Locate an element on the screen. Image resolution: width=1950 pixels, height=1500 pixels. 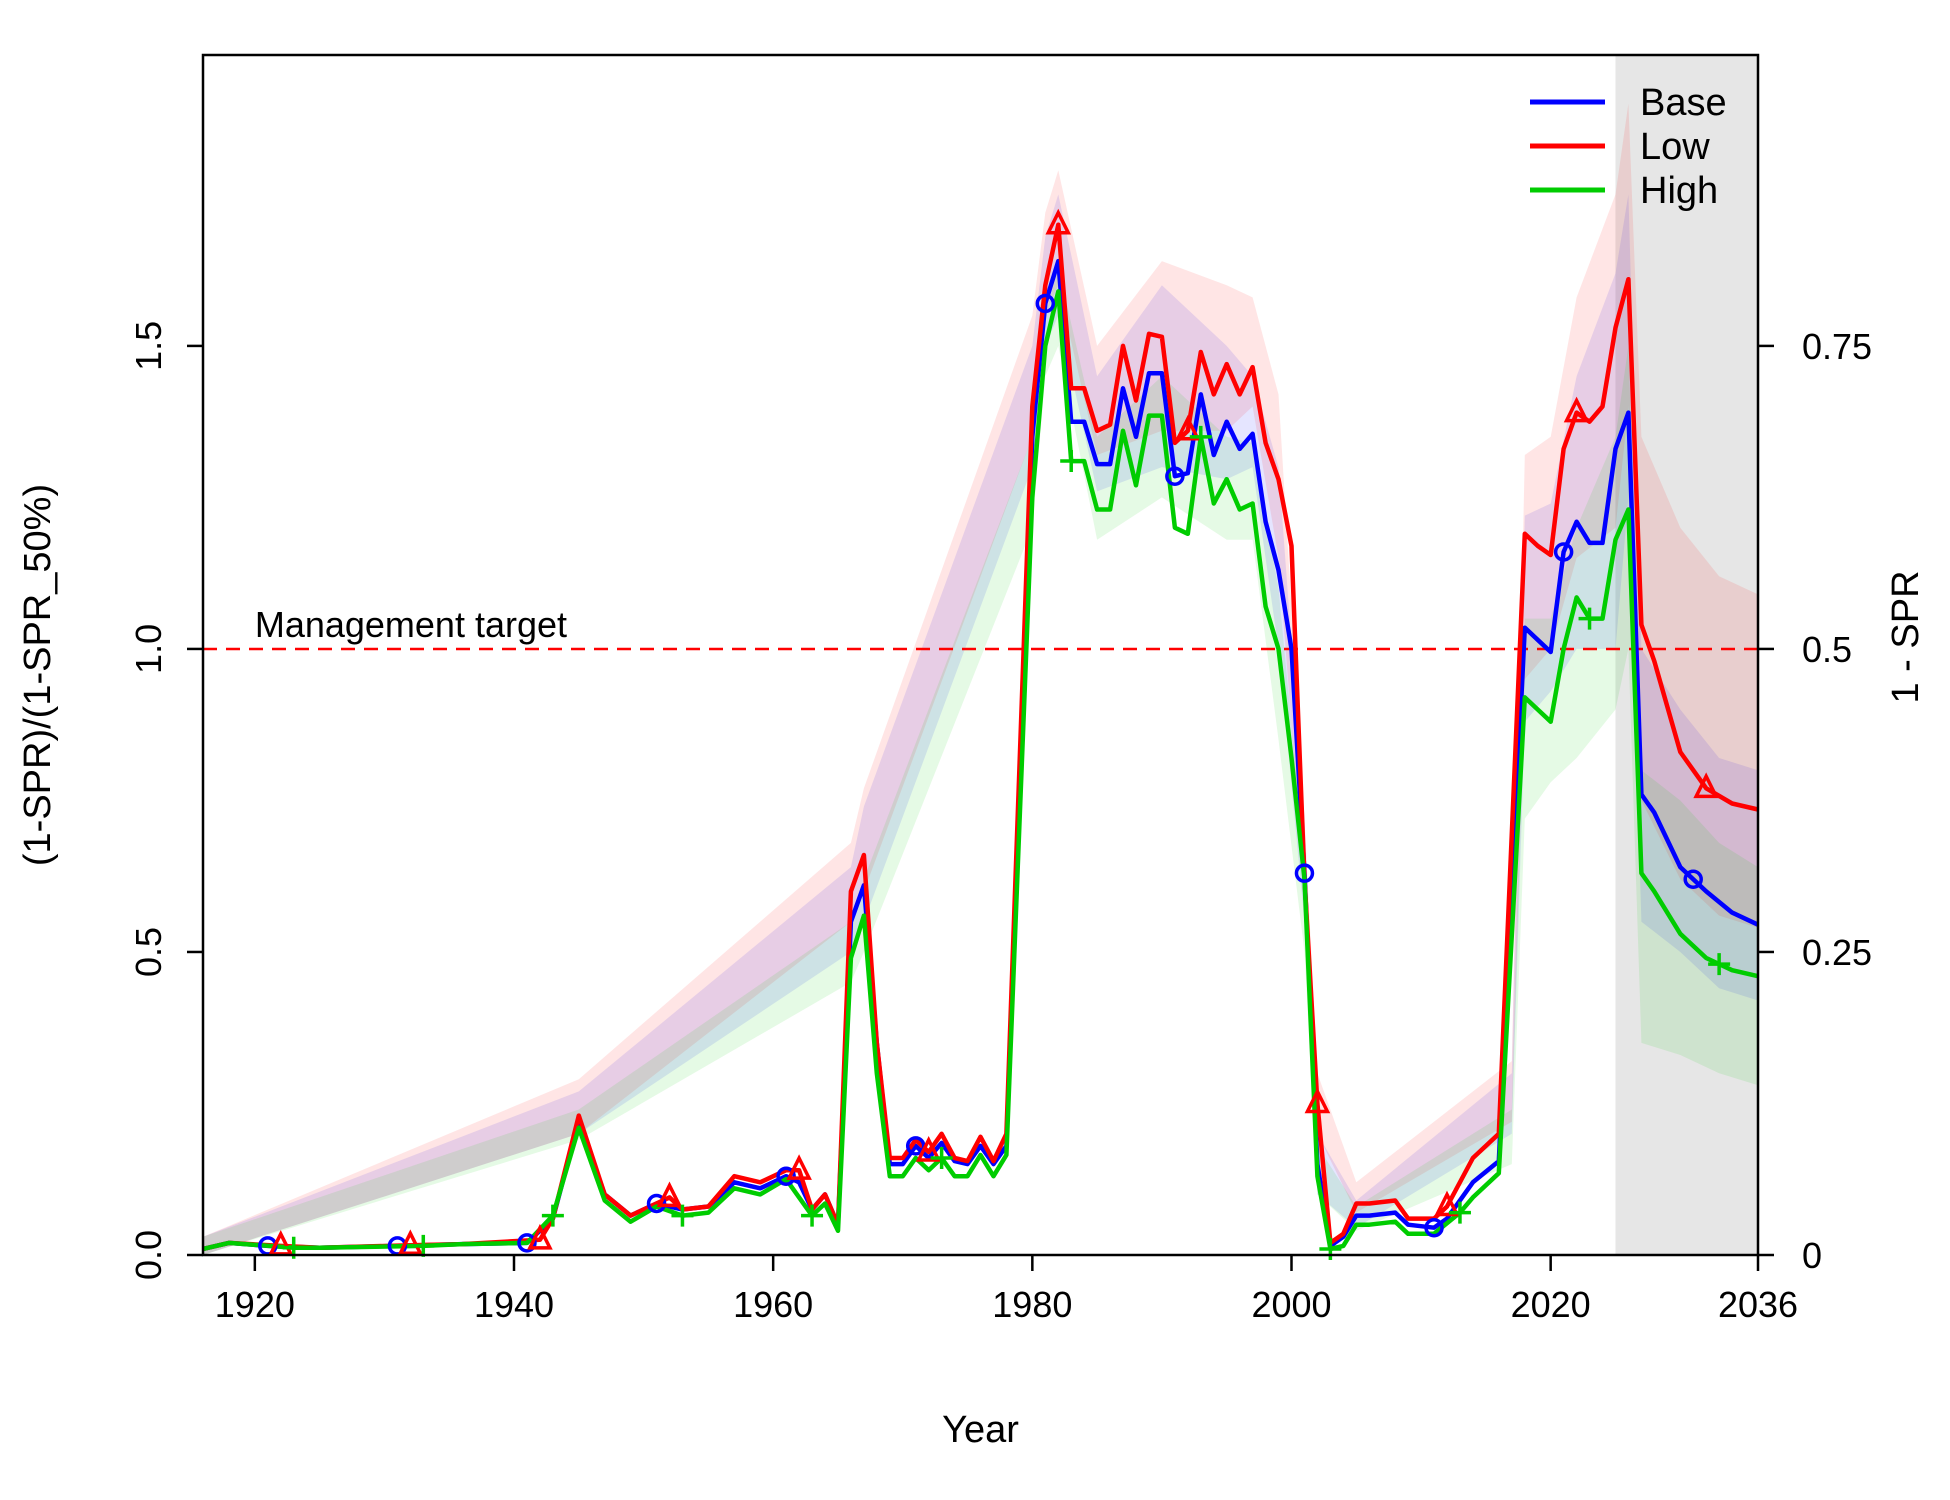
legend-label-high: High is located at coordinates (1679, 191).